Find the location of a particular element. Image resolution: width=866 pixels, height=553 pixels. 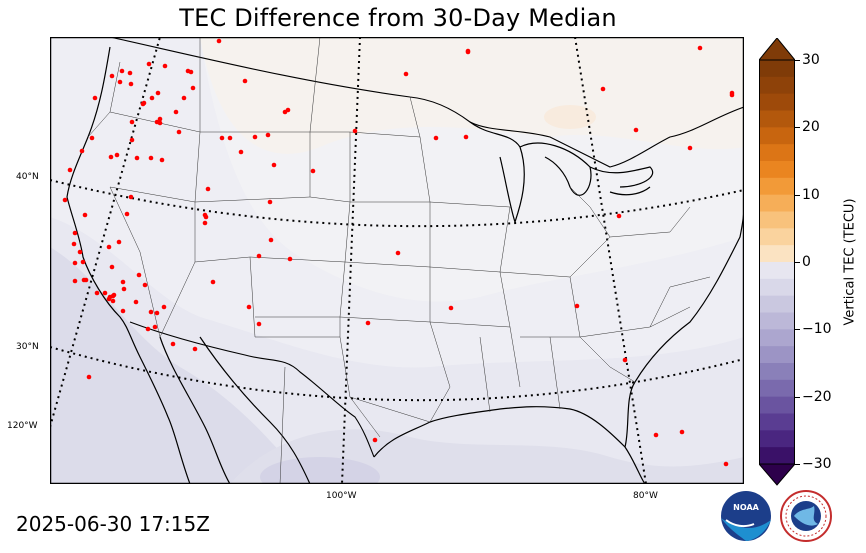

mexico-us-border is located at coordinates (252, 389).